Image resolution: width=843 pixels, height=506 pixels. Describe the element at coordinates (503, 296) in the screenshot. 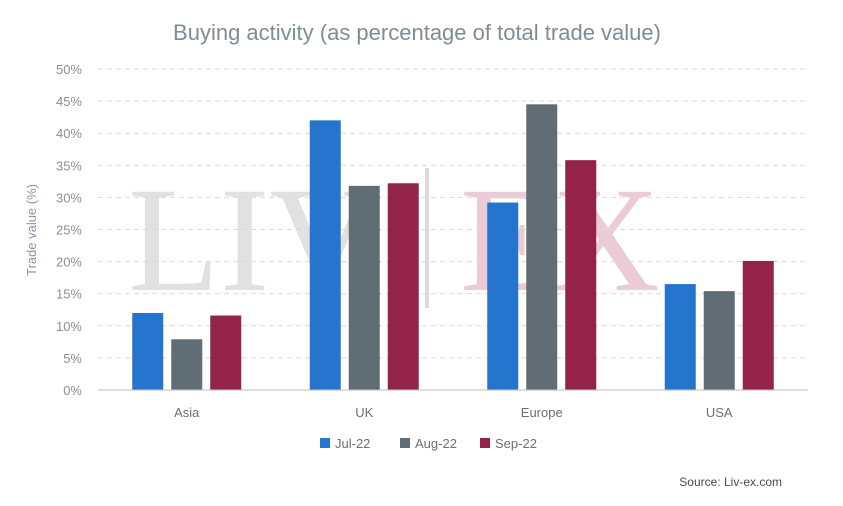

I see `bar-jul-22-europe` at that location.